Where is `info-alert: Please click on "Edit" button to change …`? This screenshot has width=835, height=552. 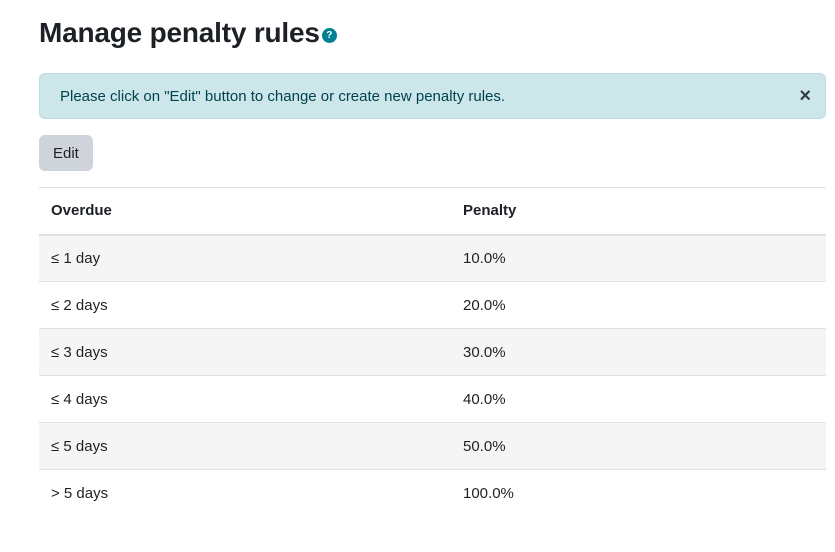
info-alert: Please click on "Edit" button to change … is located at coordinates (432, 96).